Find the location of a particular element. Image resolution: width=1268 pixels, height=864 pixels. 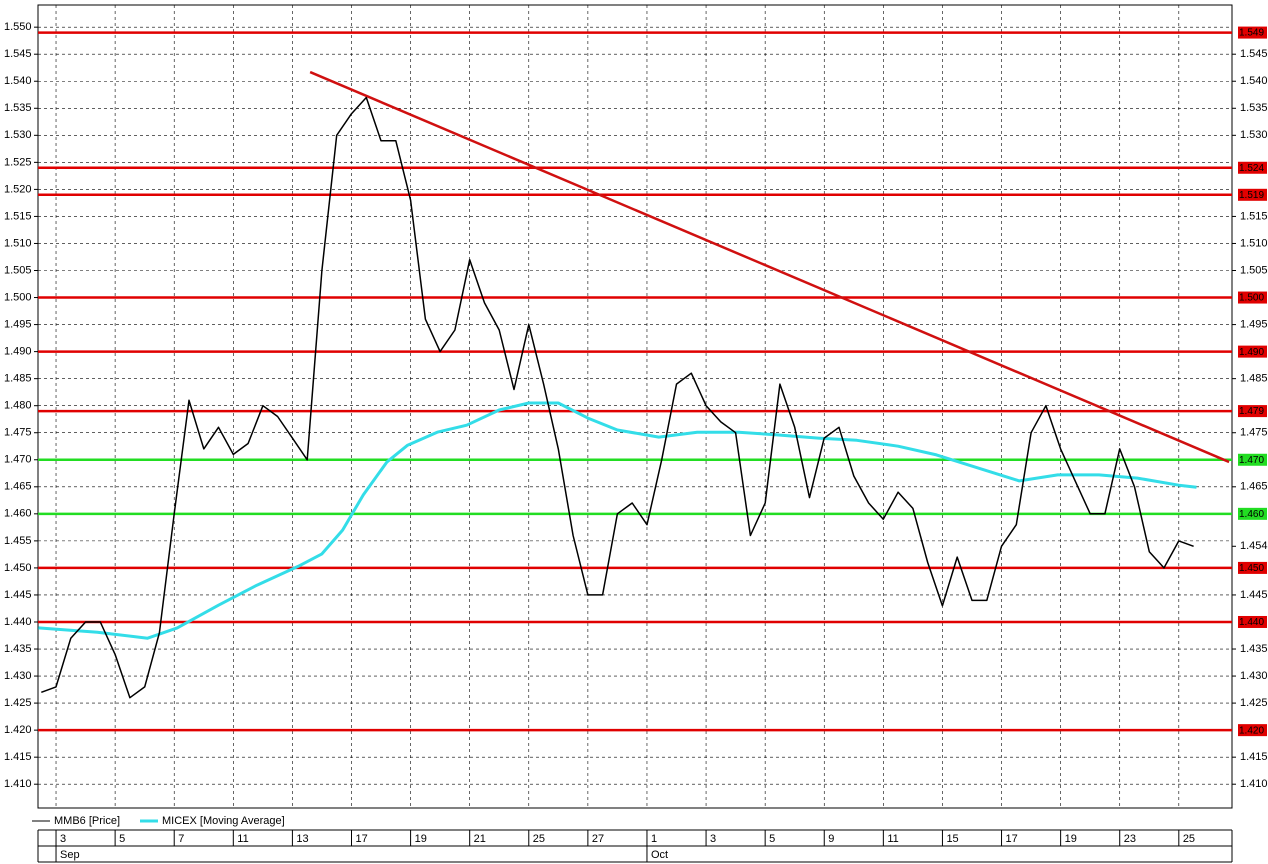

level-label: 1.524 is located at coordinates (1251, 168).